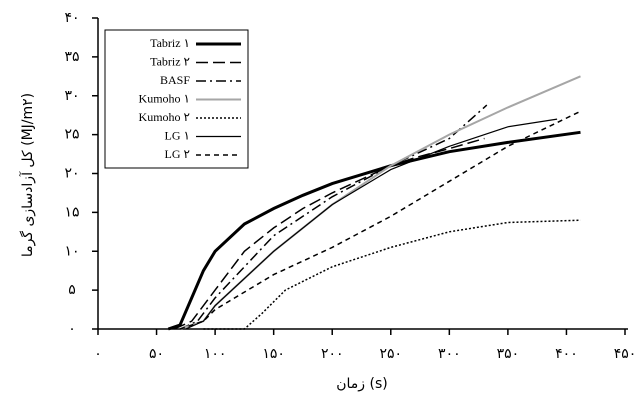 Image resolution: width=640 pixels, height=402 pixels. Describe the element at coordinates (508, 354) in the screenshot. I see `x-tick-label: ۳۵۰` at that location.